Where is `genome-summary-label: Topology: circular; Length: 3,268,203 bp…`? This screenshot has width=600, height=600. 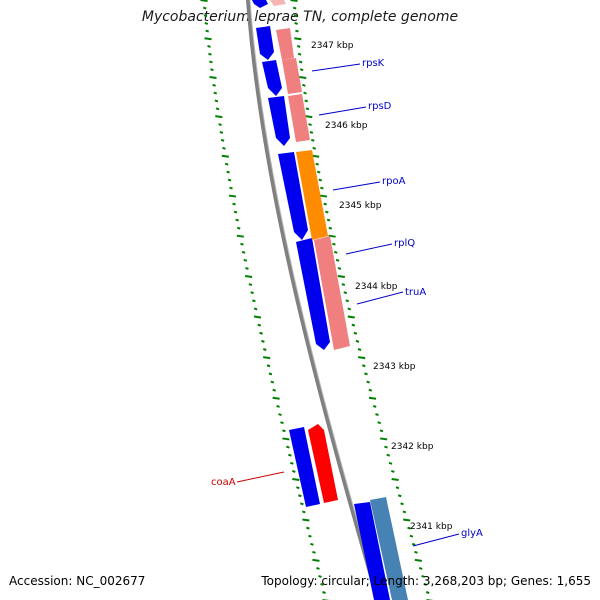
genome-summary-label: Topology: circular; Length: 3,268,203 bp… is located at coordinates (426, 581).